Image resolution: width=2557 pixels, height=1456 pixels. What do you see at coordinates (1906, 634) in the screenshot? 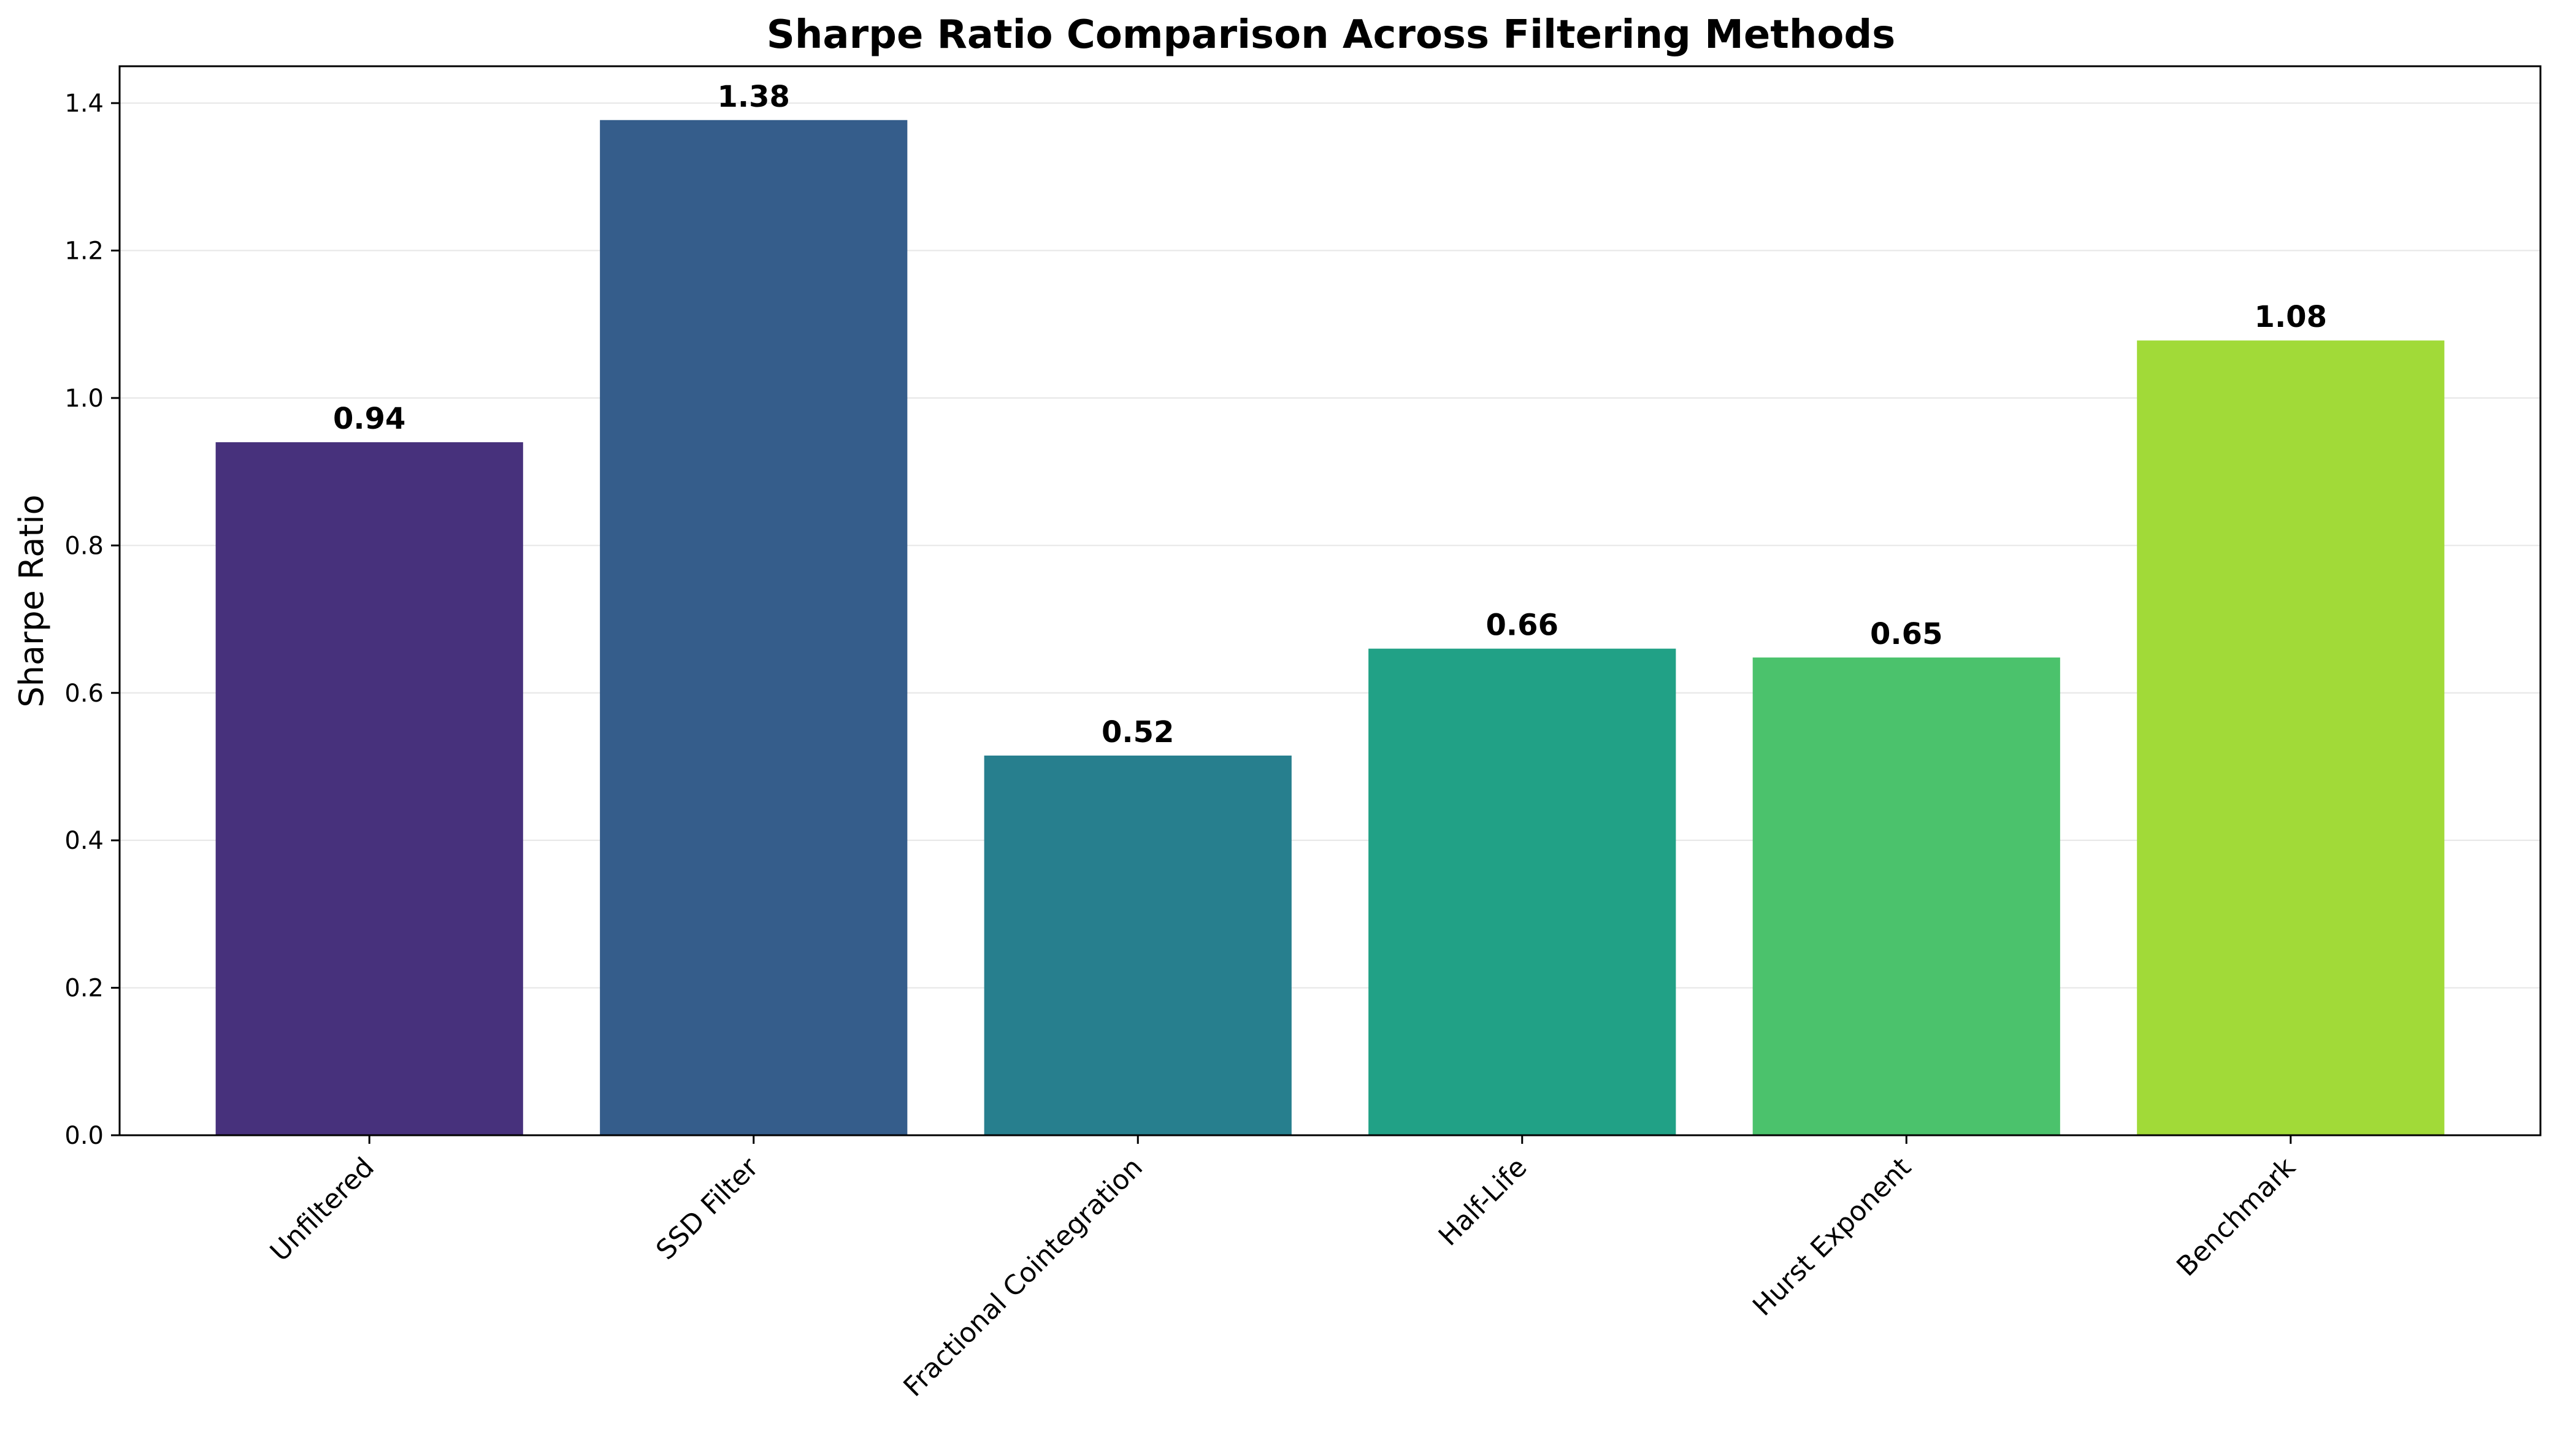
I see `bar-value-label: 0.65` at bounding box center [1906, 634].